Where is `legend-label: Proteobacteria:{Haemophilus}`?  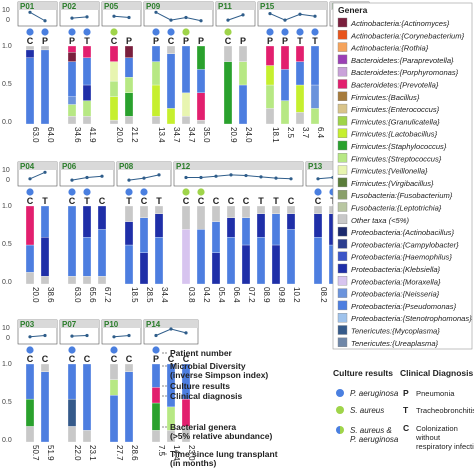
legend-label: Proteobacteria:{Haemophilus} is located at coordinates (401, 257).